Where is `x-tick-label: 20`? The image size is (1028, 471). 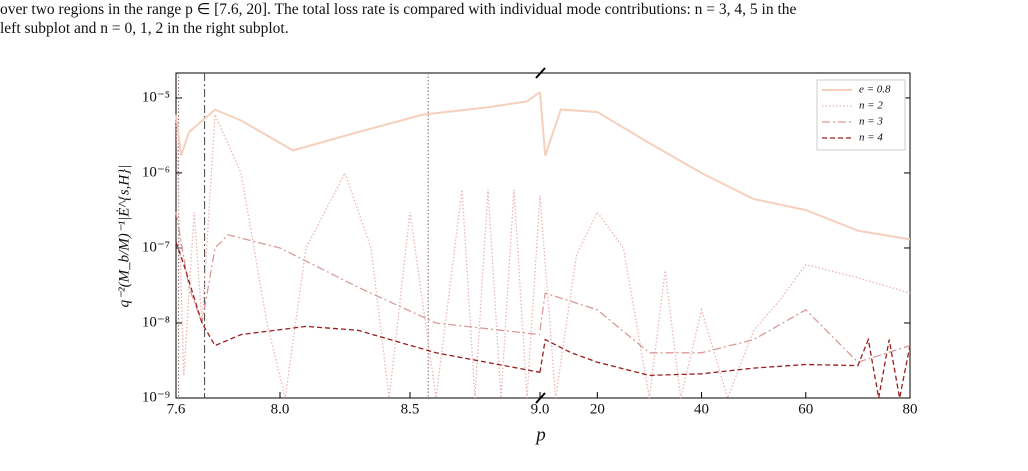
x-tick-label: 20 is located at coordinates (597, 409).